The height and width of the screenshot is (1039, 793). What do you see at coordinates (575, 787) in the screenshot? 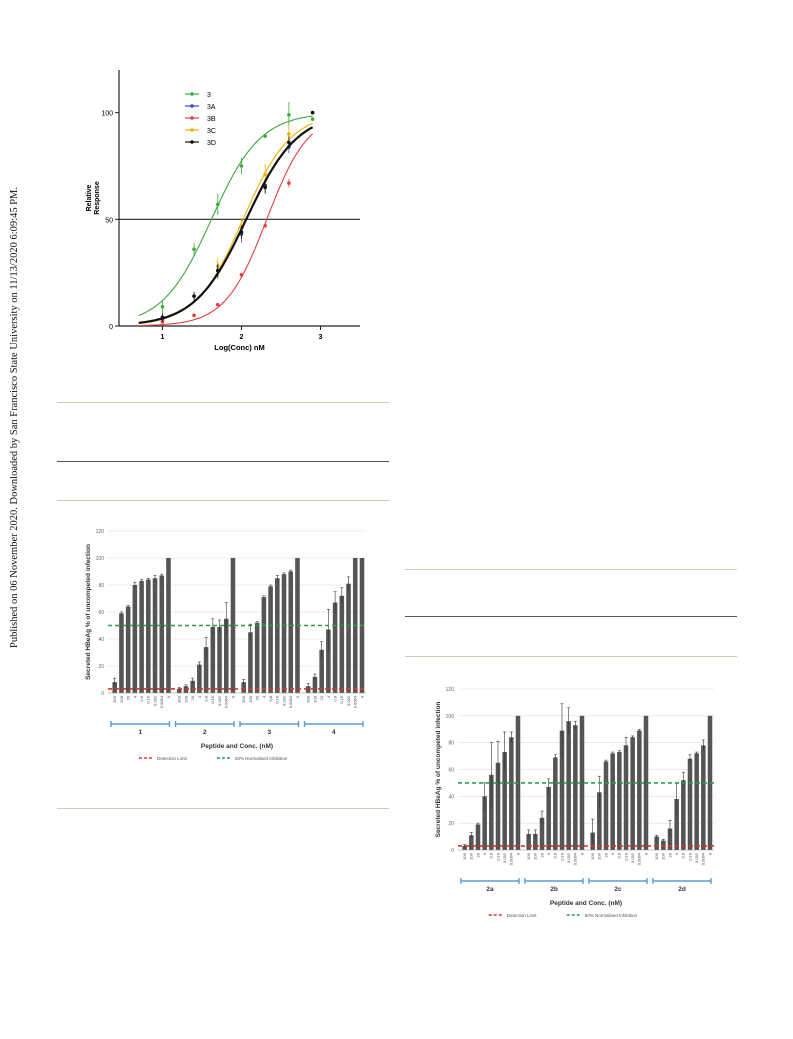
I see `bar-2b-0.0064` at bounding box center [575, 787].